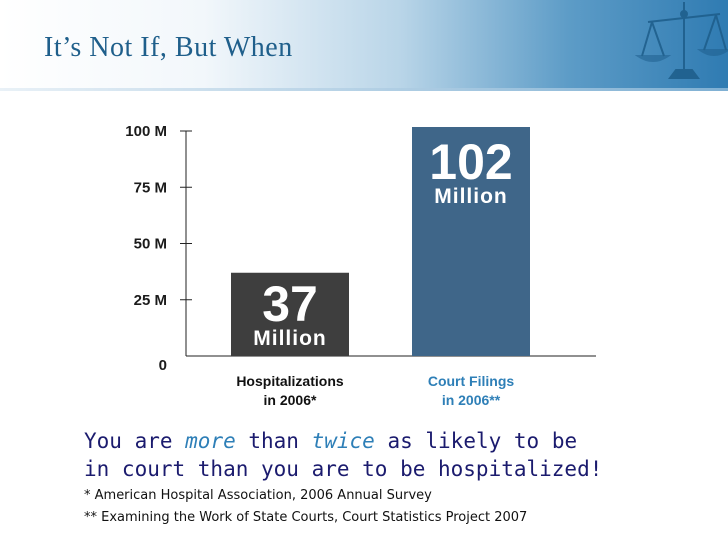 This screenshot has width=728, height=546. Describe the element at coordinates (471, 381) in the screenshot. I see `x-category-label: Court Filings` at that location.